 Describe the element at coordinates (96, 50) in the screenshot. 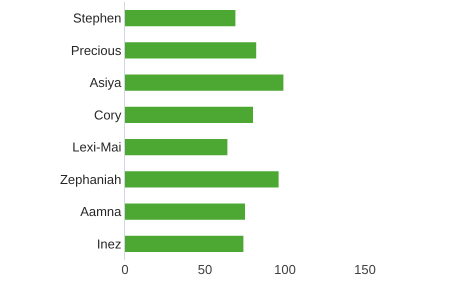

I see `y-tick-label: Precious` at that location.